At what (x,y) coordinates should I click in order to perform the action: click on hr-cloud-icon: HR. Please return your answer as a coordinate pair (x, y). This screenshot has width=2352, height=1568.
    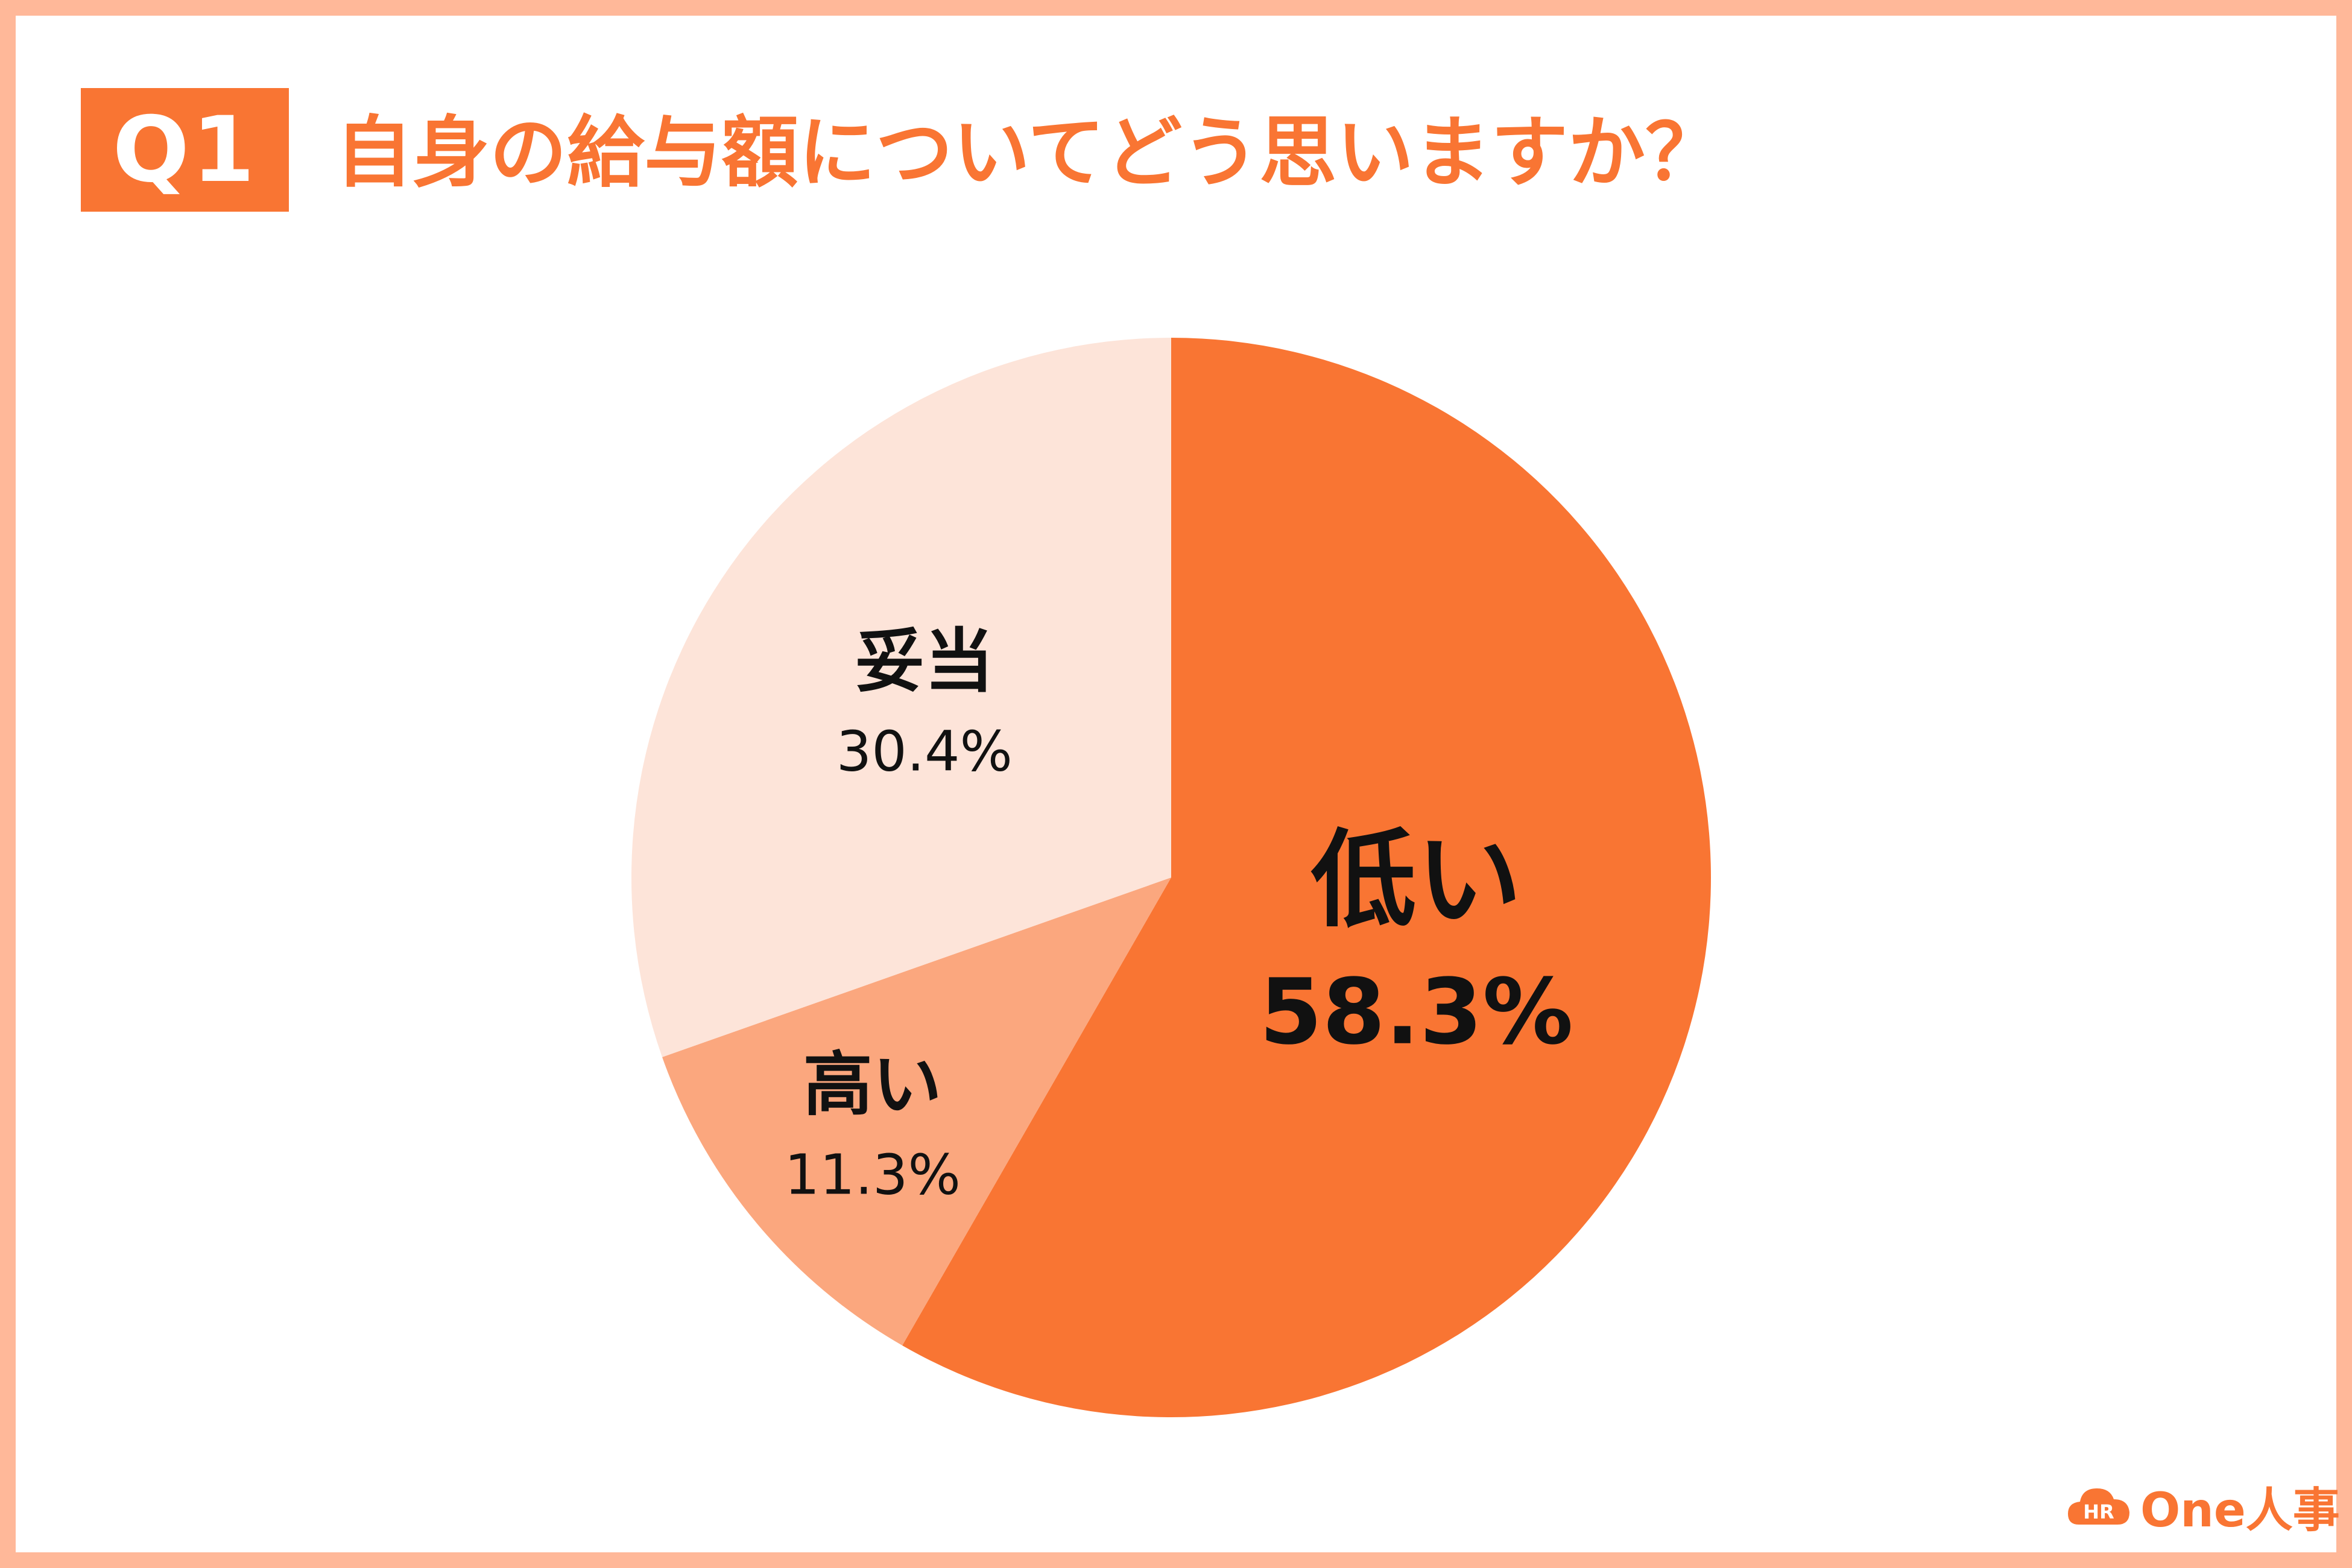
    Looking at the image, I should click on (2098, 1506).